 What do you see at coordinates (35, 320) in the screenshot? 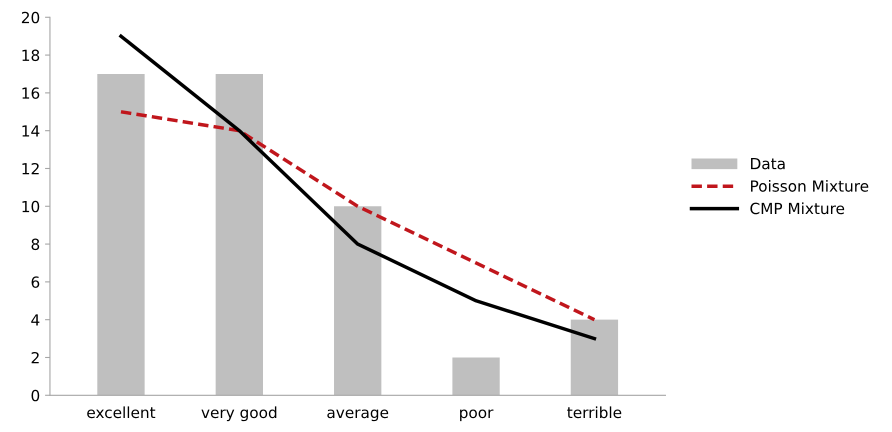
I see `y-tick-label: 4` at bounding box center [35, 320].